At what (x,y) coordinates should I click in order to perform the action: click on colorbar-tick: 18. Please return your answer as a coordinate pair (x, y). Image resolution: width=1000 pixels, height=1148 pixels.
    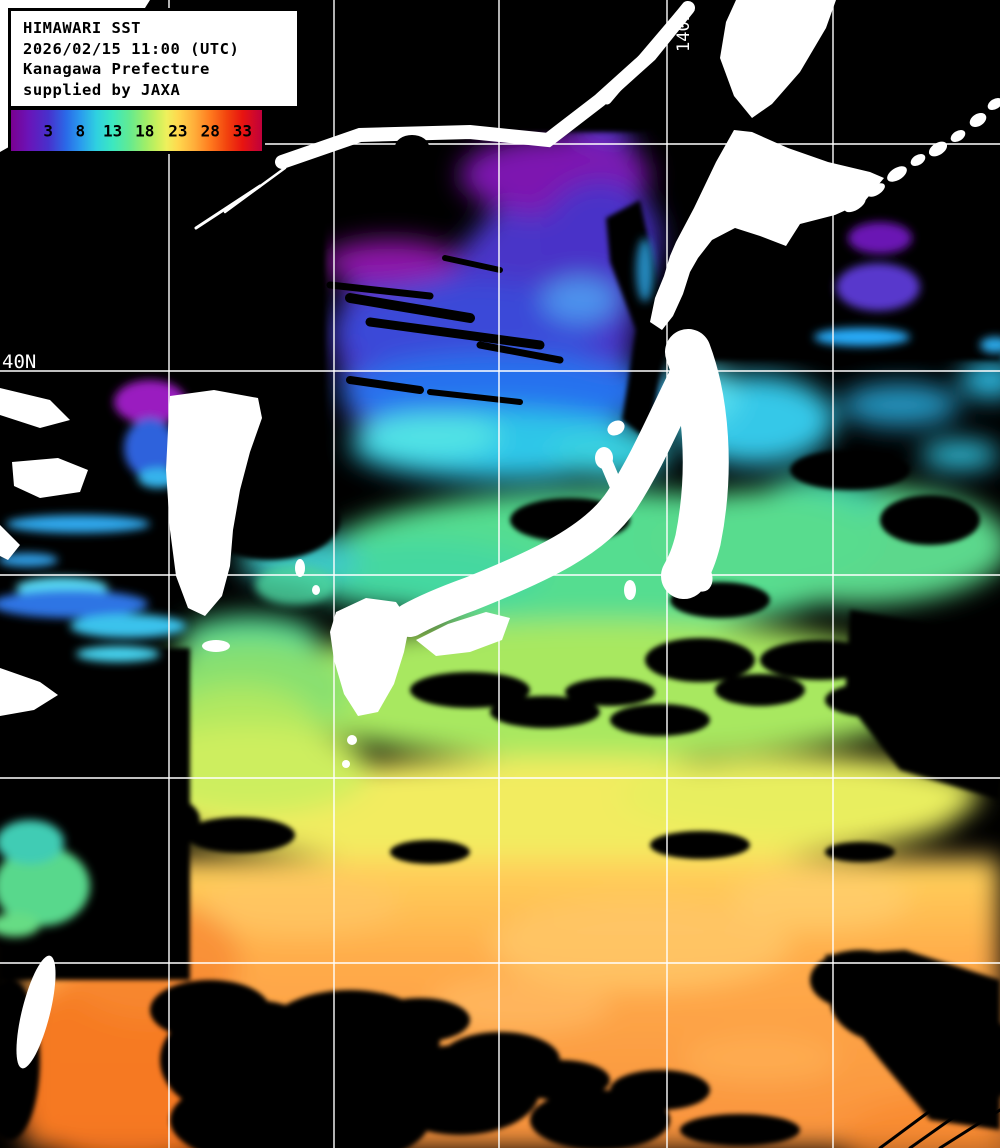
    Looking at the image, I should click on (145, 130).